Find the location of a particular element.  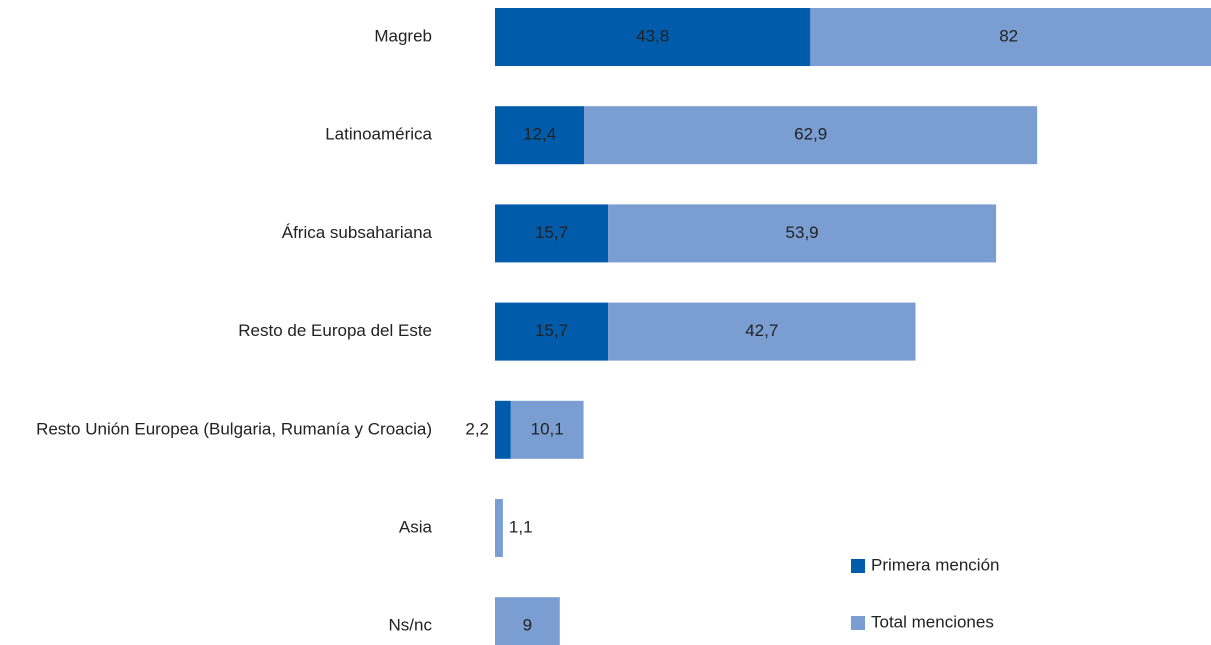

value-label: 43,8 is located at coordinates (652, 35).